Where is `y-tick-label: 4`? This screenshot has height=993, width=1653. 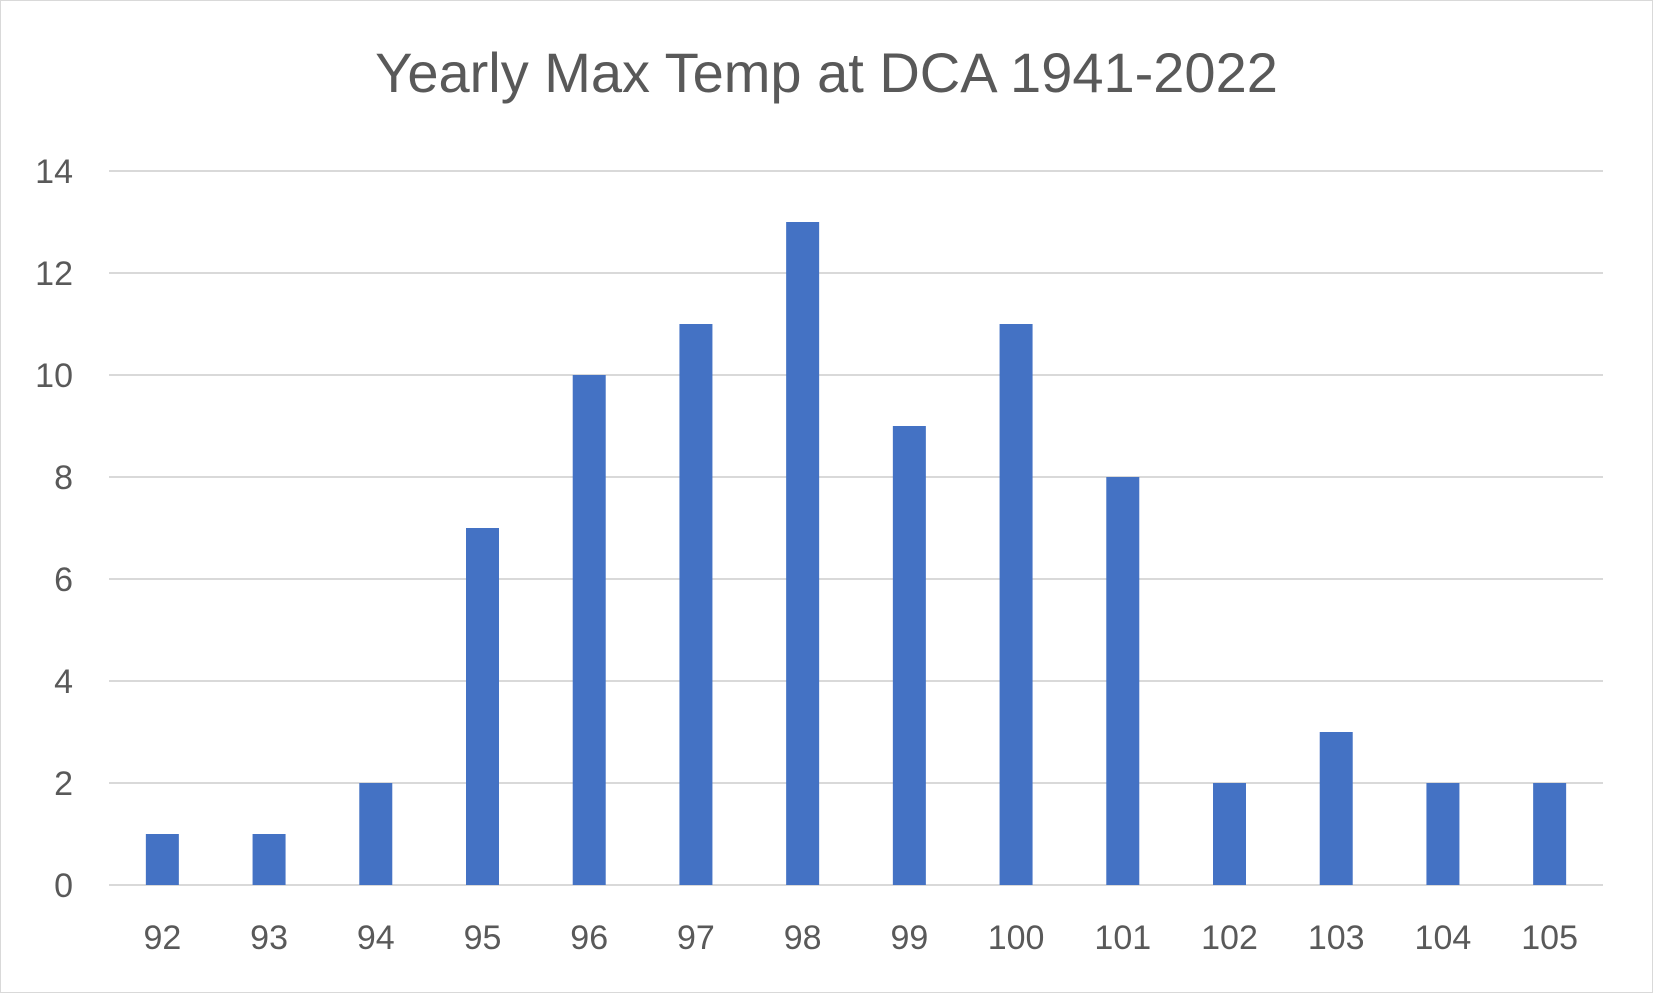
y-tick-label: 4 is located at coordinates (63, 682).